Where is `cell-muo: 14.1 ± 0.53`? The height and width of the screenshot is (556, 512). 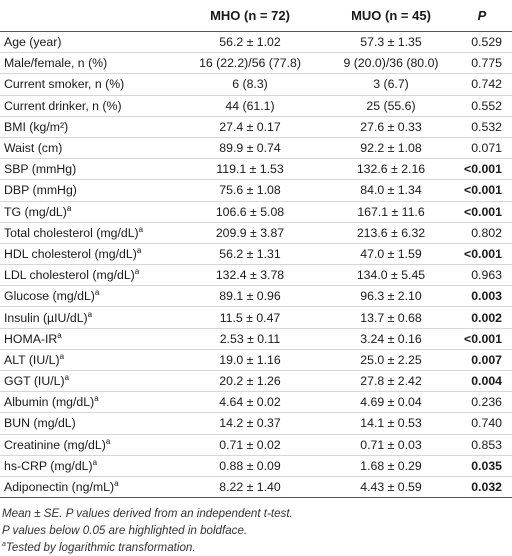 cell-muo: 14.1 ± 0.53 is located at coordinates (391, 423).